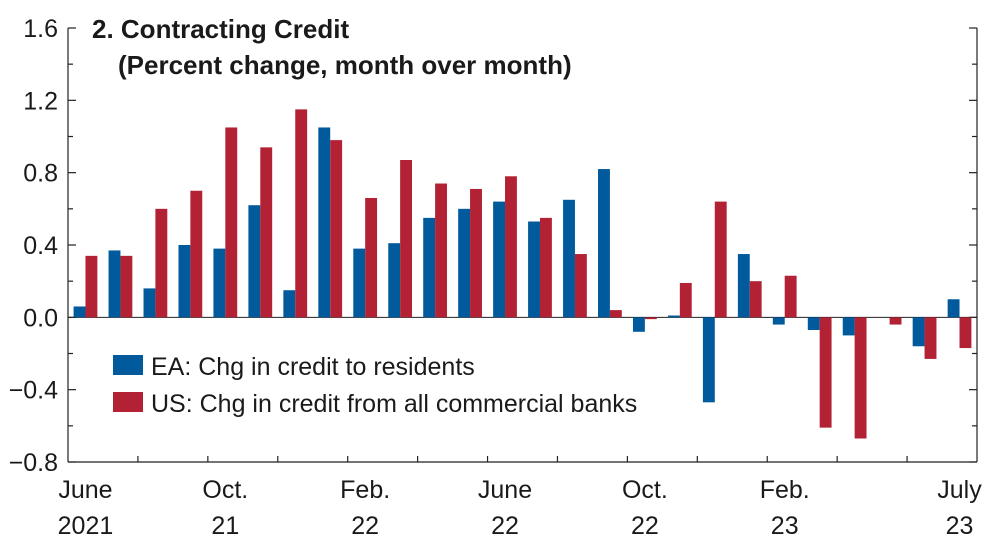 The width and height of the screenshot is (1004, 550). Describe the element at coordinates (33, 463) in the screenshot. I see `y-tick-label: −0.8` at that location.